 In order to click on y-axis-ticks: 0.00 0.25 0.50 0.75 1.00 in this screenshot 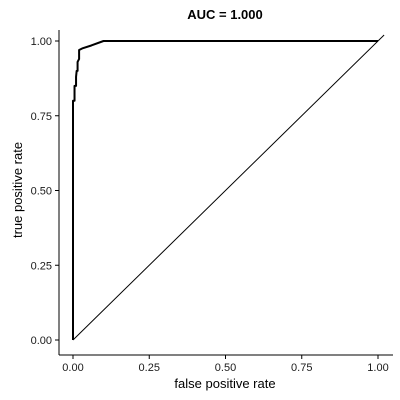, I will do `click(45, 191)`.